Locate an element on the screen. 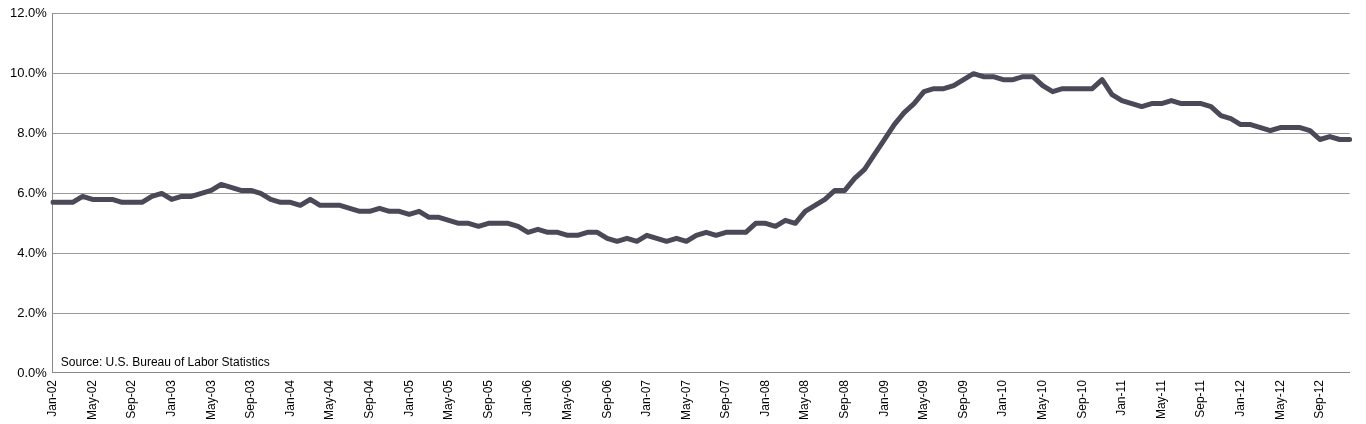  x-tick-label: May-12 is located at coordinates (1279, 399).